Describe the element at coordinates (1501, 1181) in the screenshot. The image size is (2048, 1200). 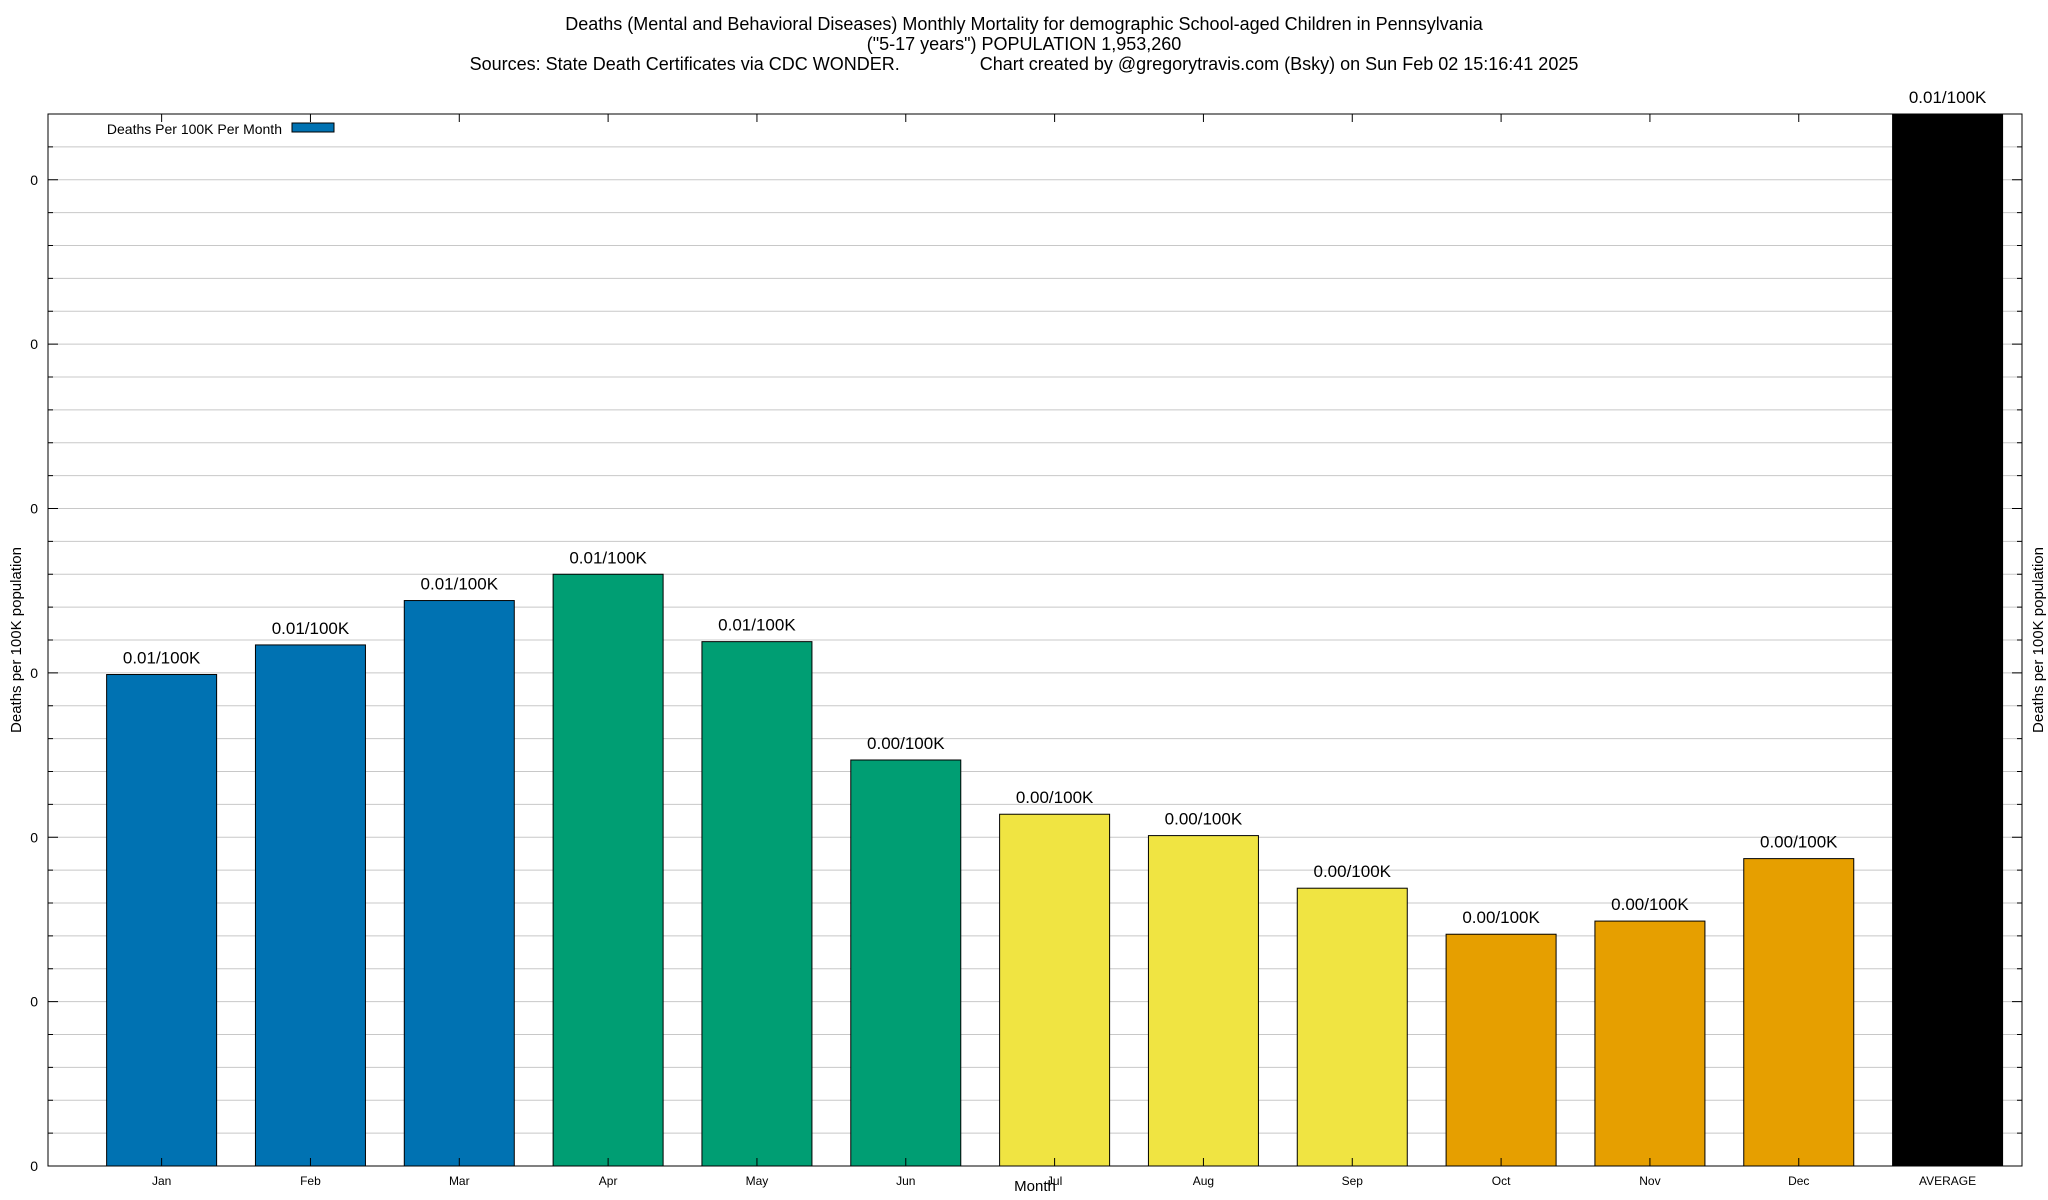
I see `x-tick-label: Oct` at that location.